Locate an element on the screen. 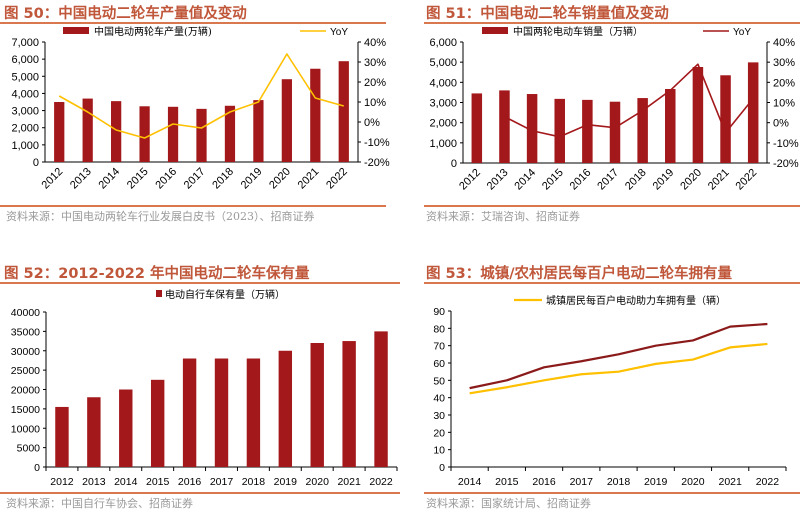 Image resolution: width=800 pixels, height=514 pixels. chart-1-x-tick-label: 2015 is located at coordinates (553, 180).